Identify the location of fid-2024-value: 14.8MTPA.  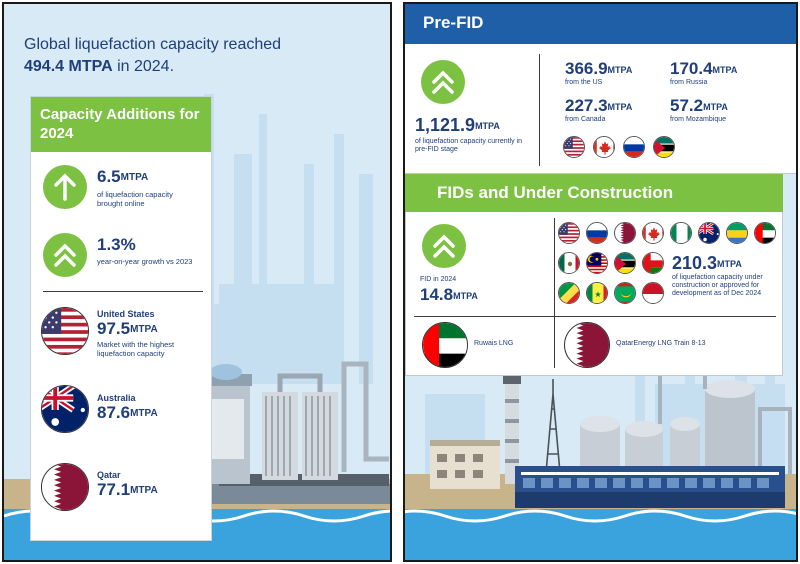
(449, 294).